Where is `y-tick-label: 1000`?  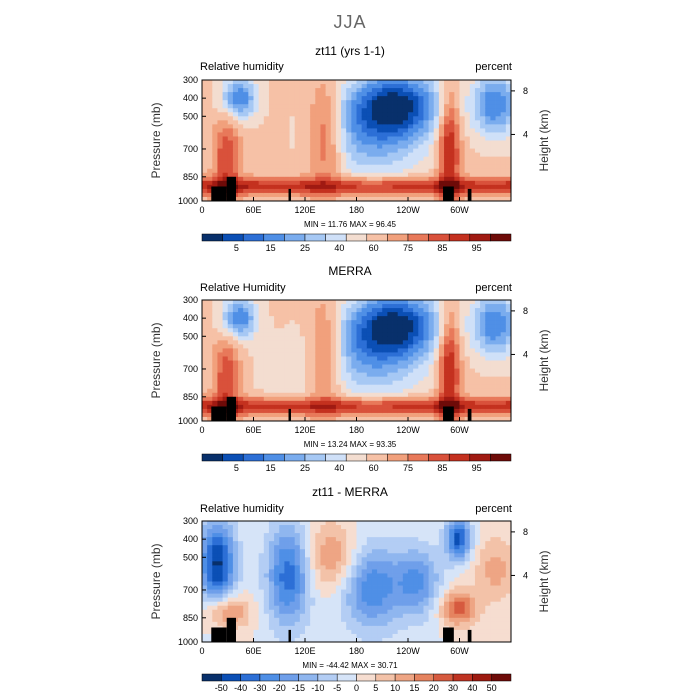
y-tick-label: 1000 is located at coordinates (188, 421).